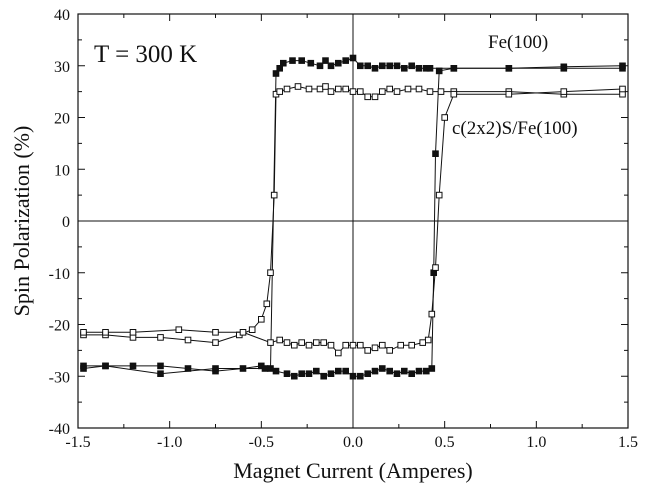 This screenshot has height=492, width=645. What do you see at coordinates (353, 442) in the screenshot?
I see `x-tick-label: 0.0` at bounding box center [353, 442].